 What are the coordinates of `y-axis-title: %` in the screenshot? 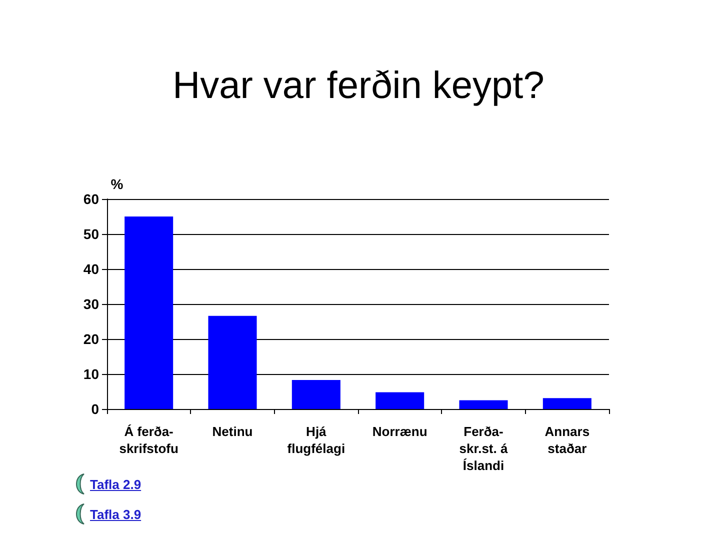 It's located at (117, 184).